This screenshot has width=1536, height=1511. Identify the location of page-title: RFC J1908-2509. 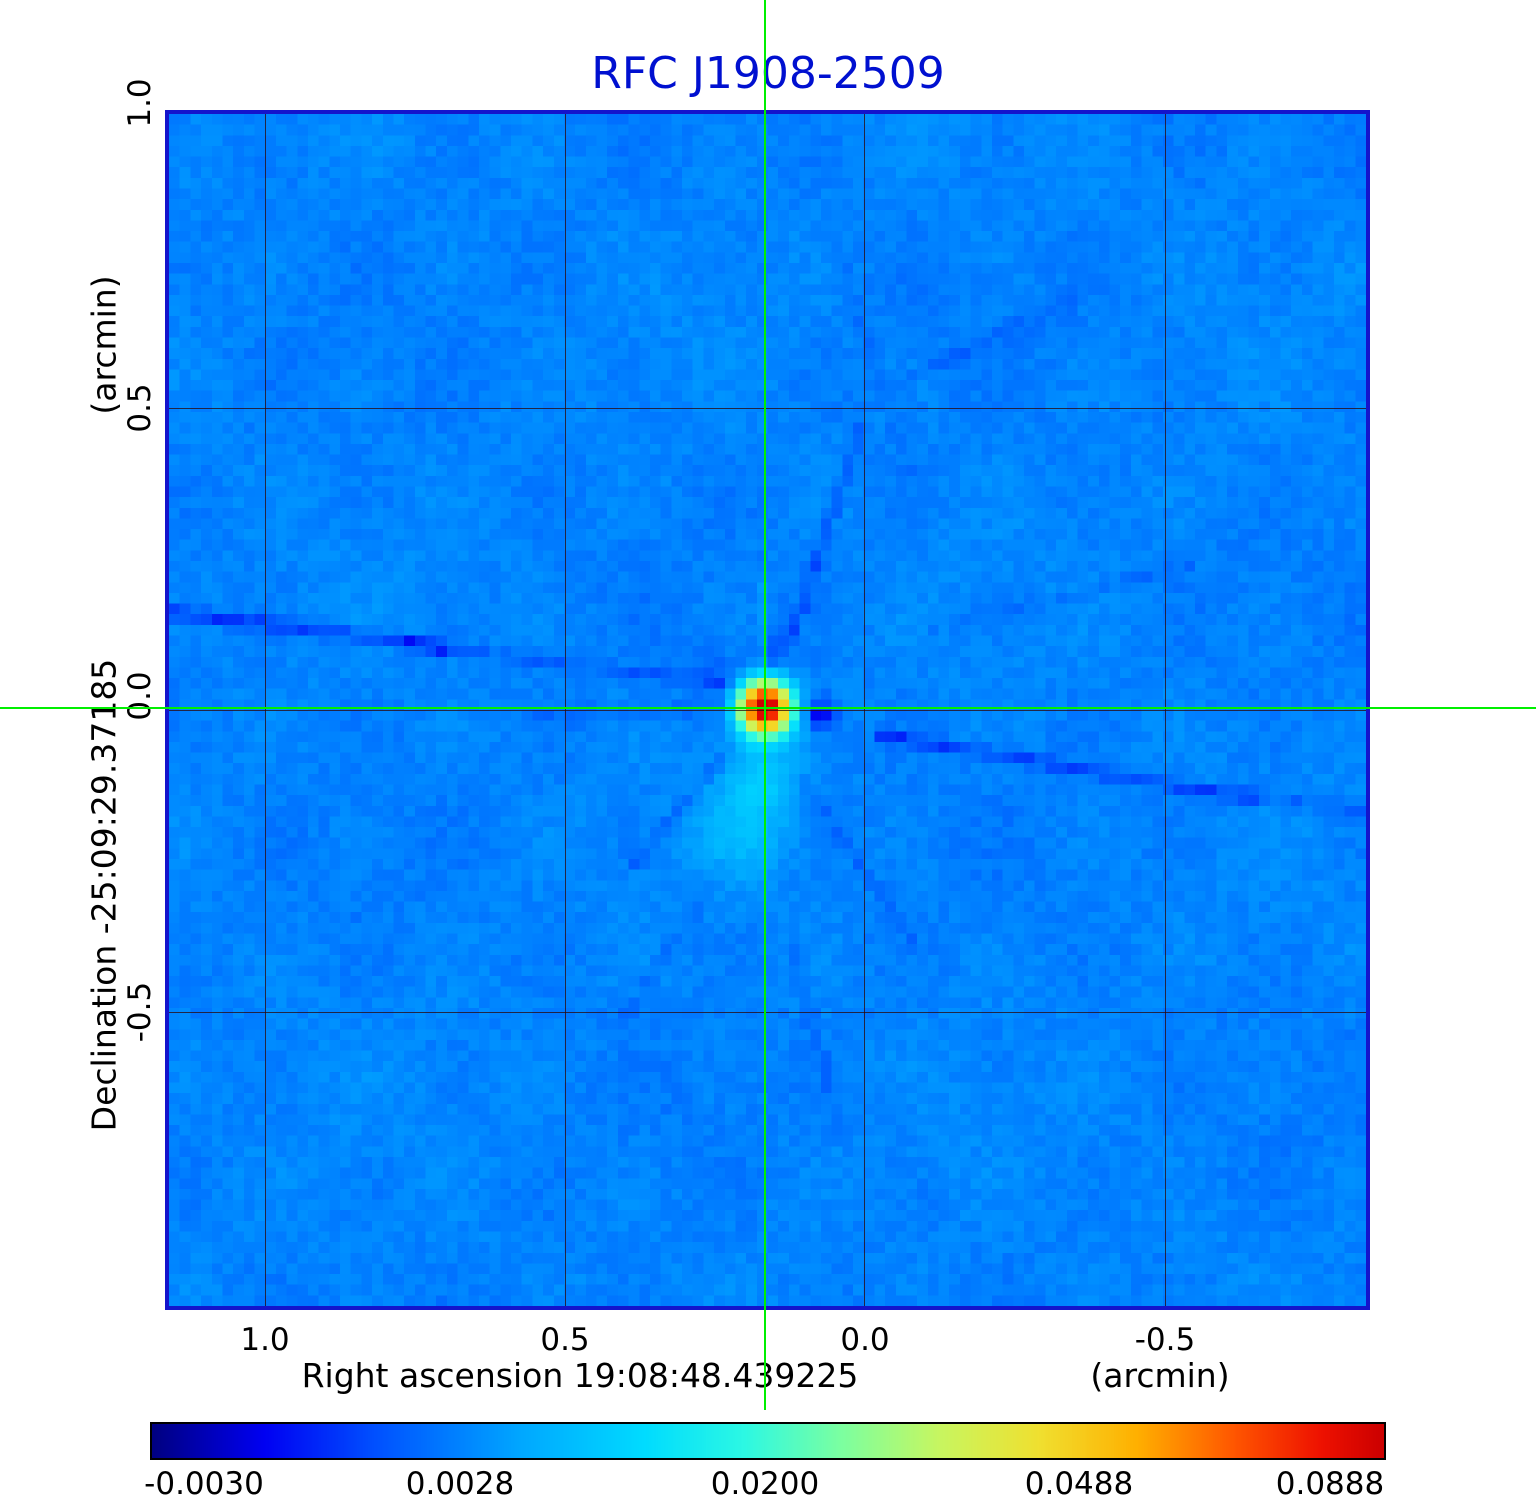
(768, 73).